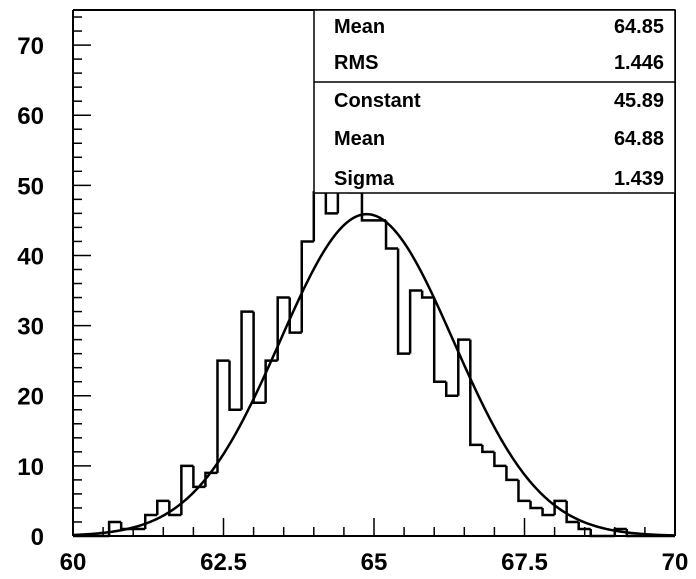 The width and height of the screenshot is (696, 579). I want to click on y-tick-label: 30, so click(30, 327).